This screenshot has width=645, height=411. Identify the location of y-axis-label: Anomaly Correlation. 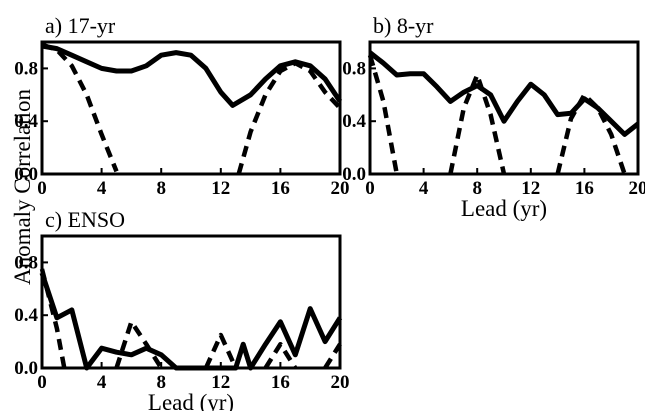
(22, 186).